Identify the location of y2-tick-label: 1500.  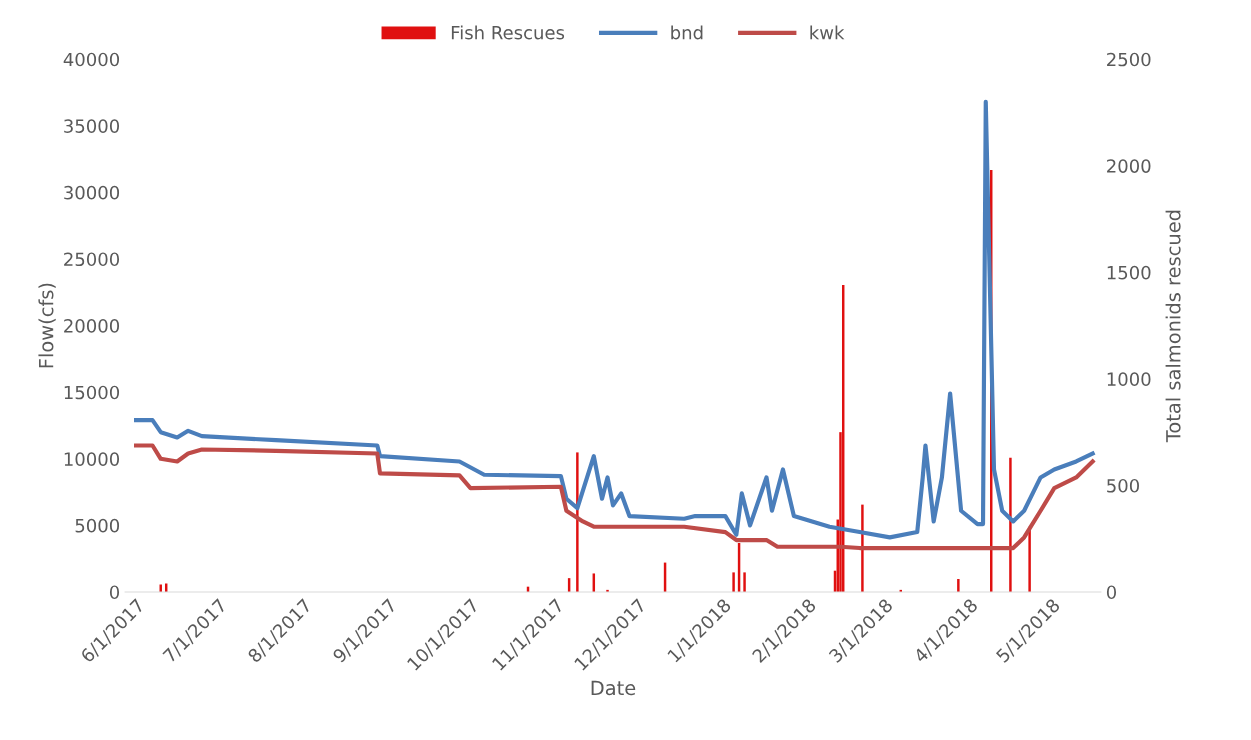
(1129, 272).